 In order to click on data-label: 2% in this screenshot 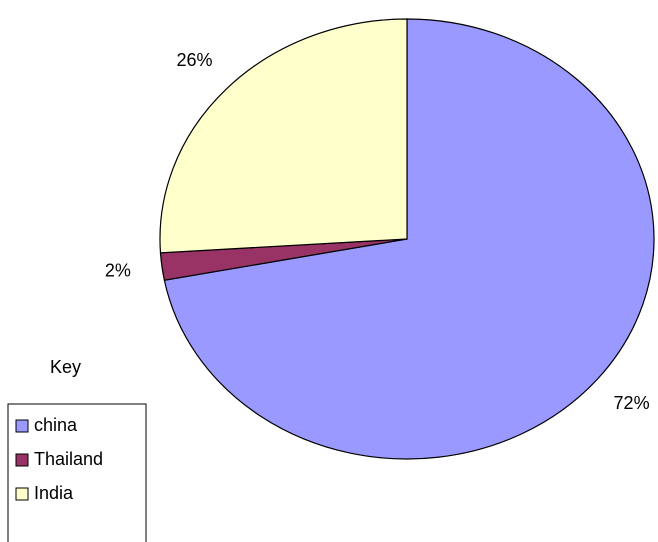, I will do `click(118, 270)`.